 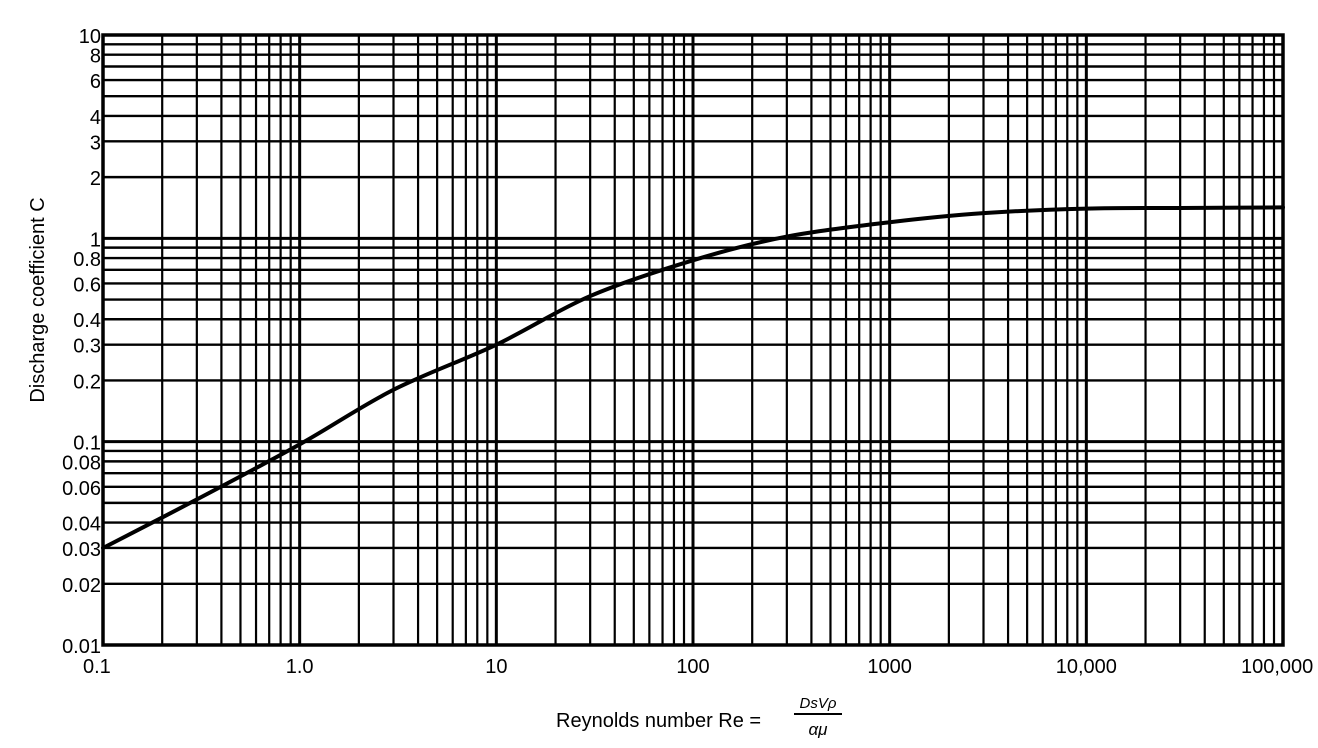 What do you see at coordinates (81, 463) in the screenshot?
I see `y-tick-label: 0.08` at bounding box center [81, 463].